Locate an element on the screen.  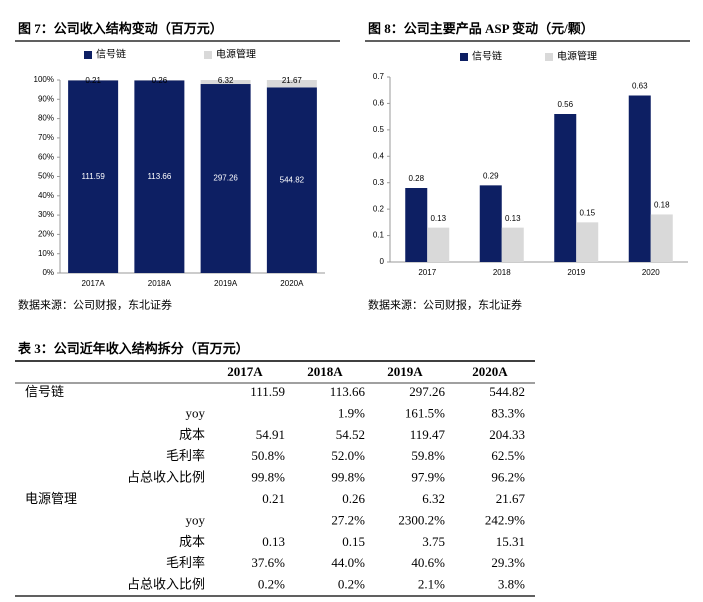
table-cell: 54.91 is located at coordinates (270, 434).